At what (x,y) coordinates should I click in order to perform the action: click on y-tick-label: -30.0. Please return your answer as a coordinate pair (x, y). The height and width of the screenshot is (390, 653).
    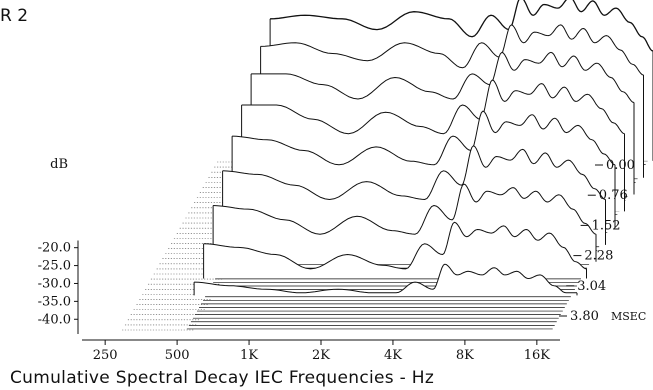
    Looking at the image, I should click on (54, 283).